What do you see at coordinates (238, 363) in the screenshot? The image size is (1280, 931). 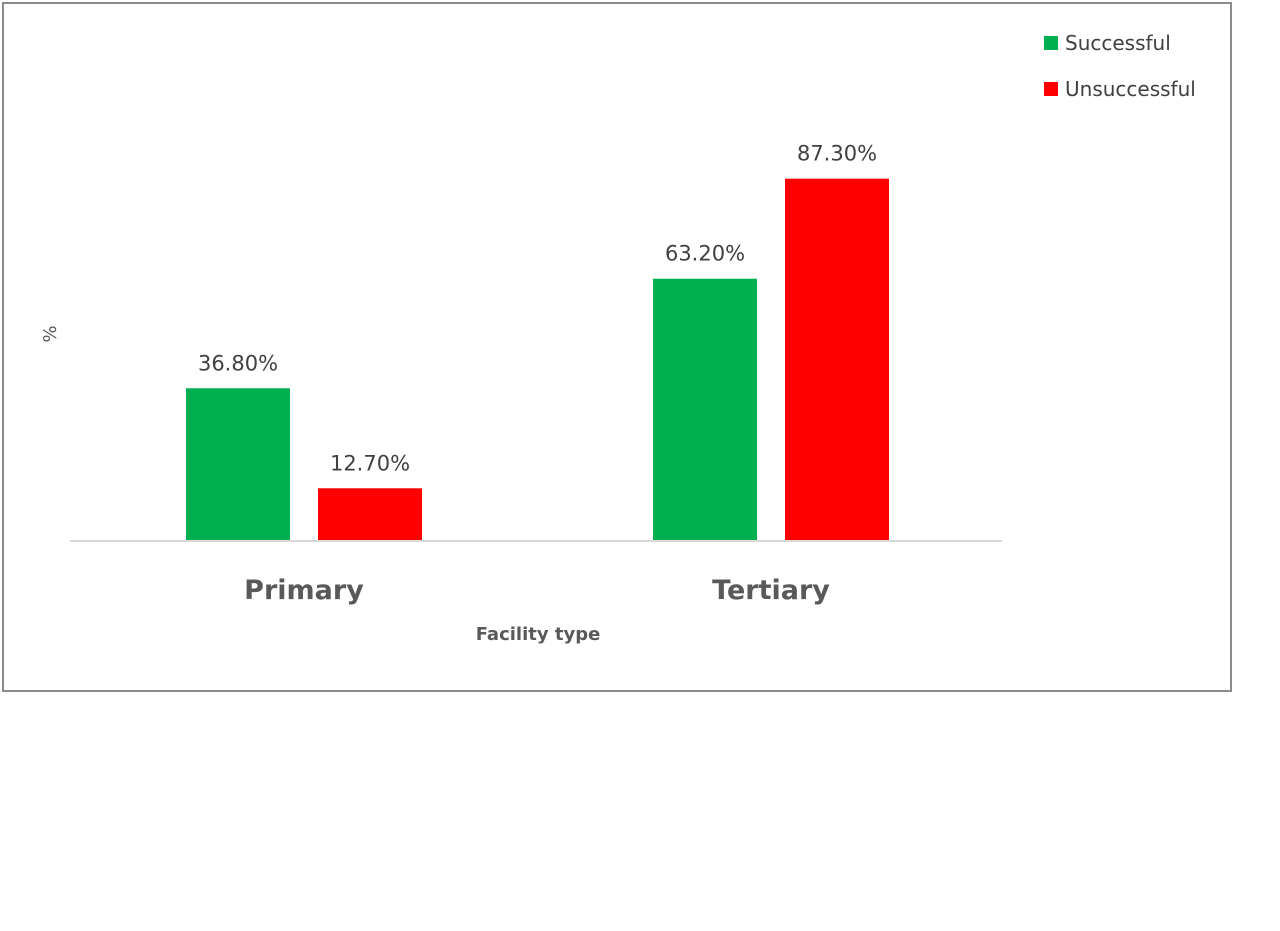 I see `data-label-primary-successful: 36.80%` at bounding box center [238, 363].